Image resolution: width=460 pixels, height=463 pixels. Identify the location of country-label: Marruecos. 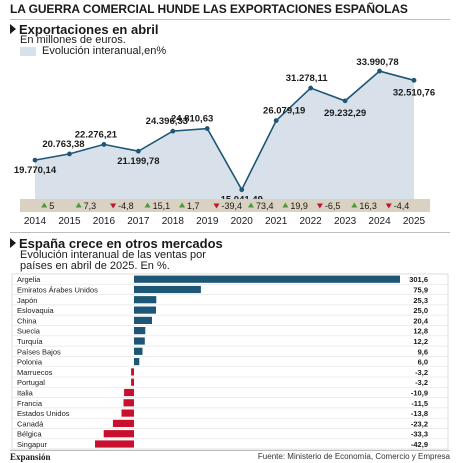
(35, 372).